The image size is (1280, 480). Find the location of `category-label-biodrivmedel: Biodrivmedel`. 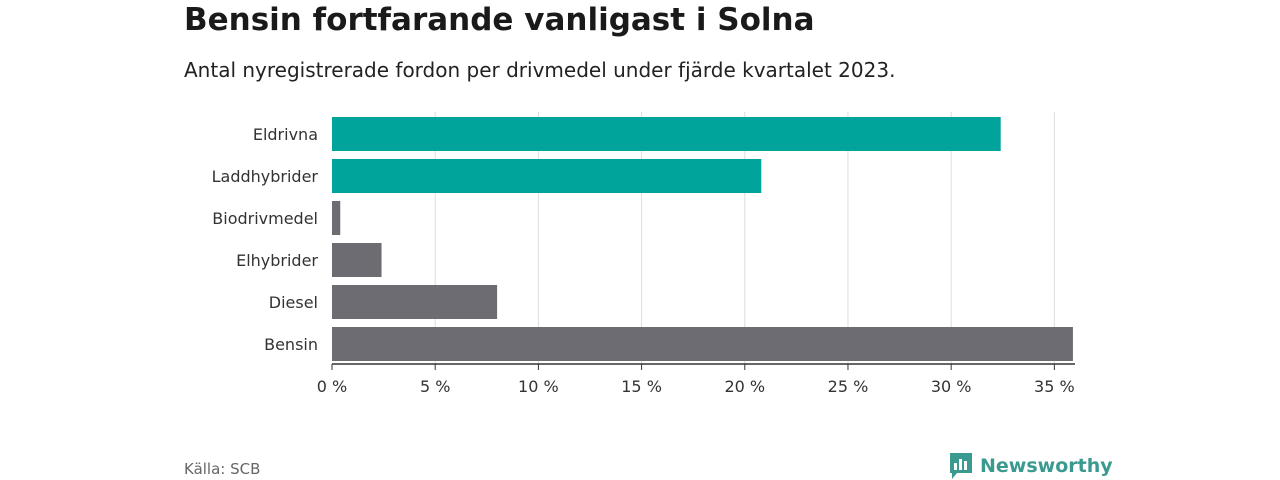

category-label-biodrivmedel: Biodrivmedel is located at coordinates (265, 218).